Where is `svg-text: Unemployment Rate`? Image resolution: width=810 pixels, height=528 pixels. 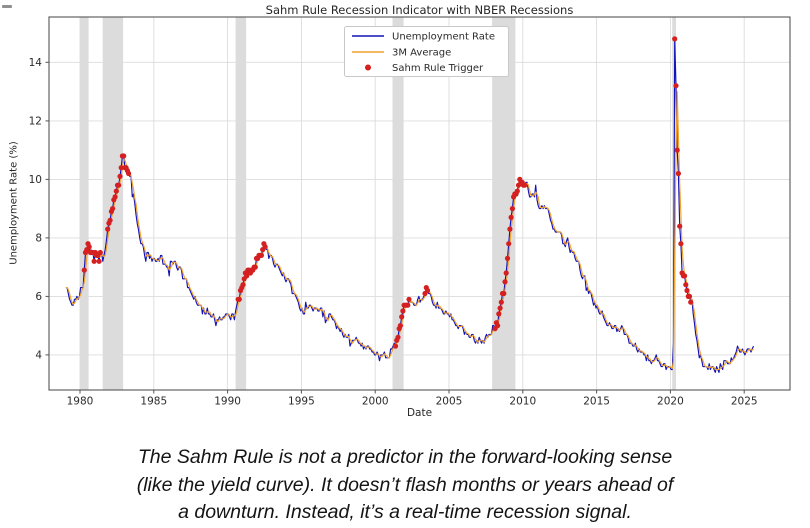 svg-text: Unemployment Rate is located at coordinates (443, 37).